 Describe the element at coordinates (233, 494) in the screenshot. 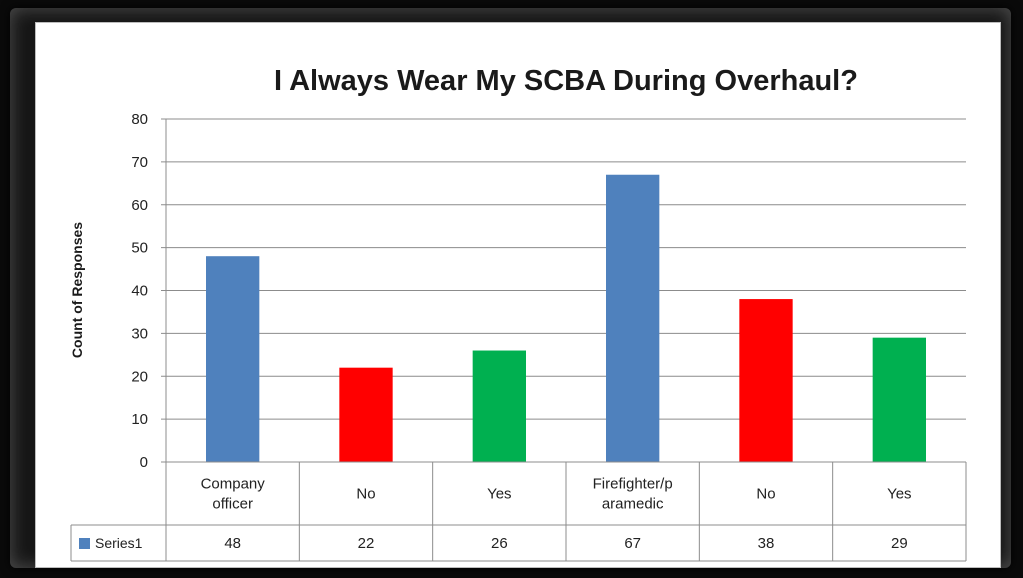

I see `x-tick-label: Company officer` at that location.